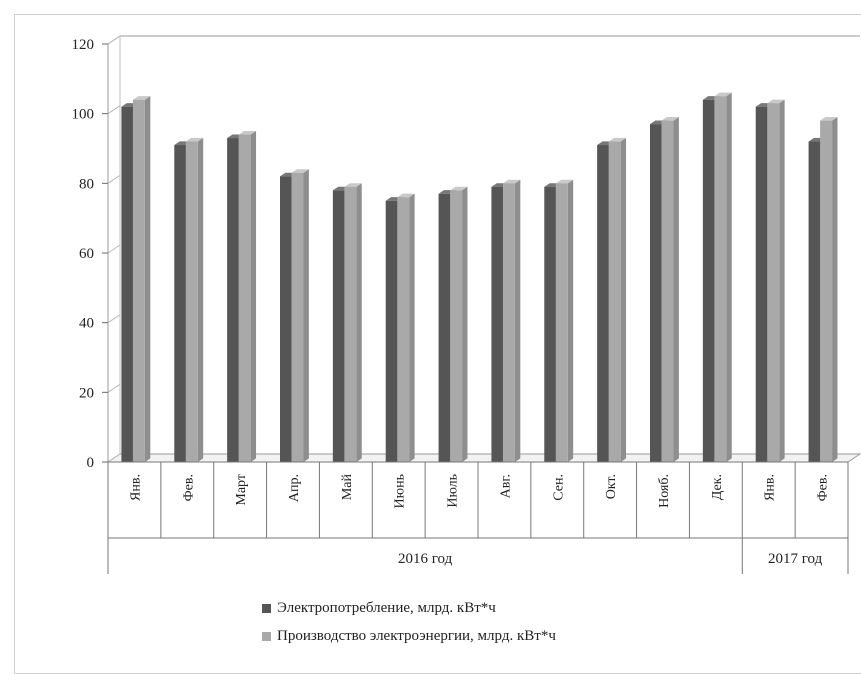  What do you see at coordinates (453, 491) in the screenshot?
I see `x-tick-label: Июль` at bounding box center [453, 491].